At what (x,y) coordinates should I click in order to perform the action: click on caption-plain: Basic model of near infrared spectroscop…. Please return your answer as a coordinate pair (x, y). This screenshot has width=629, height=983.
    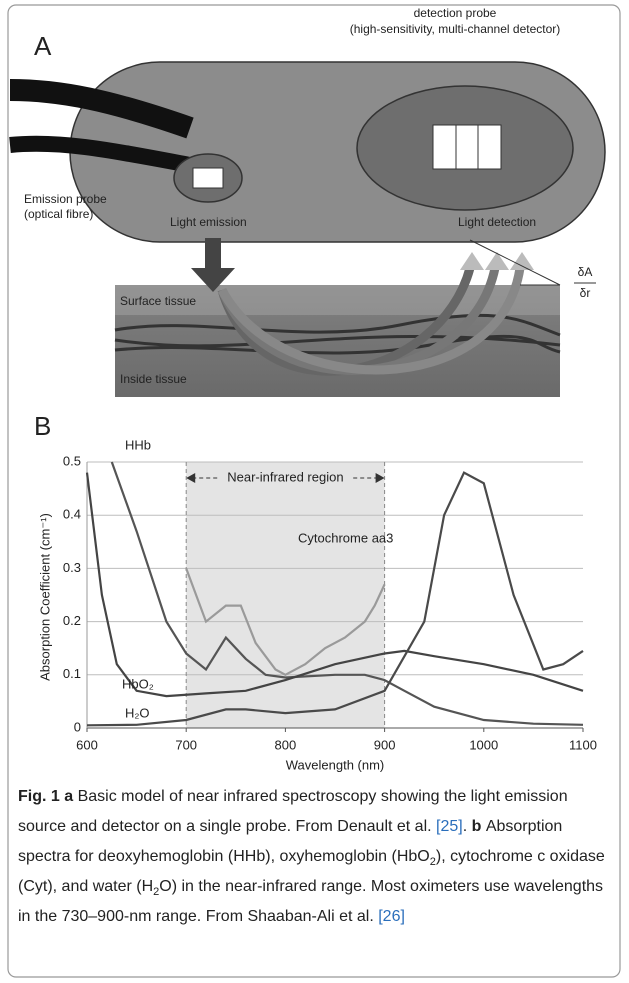
    Looking at the image, I should click on (293, 811).